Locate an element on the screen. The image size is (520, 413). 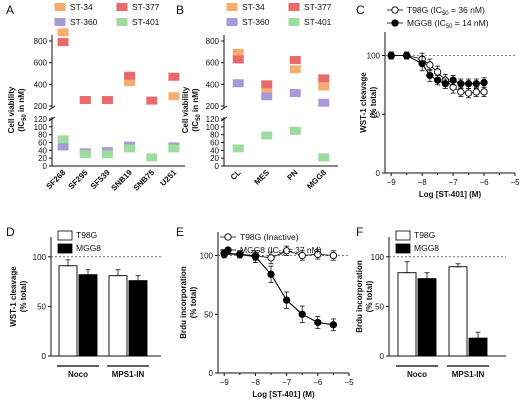
legend-swatch-F-T98G is located at coordinates (403, 235).